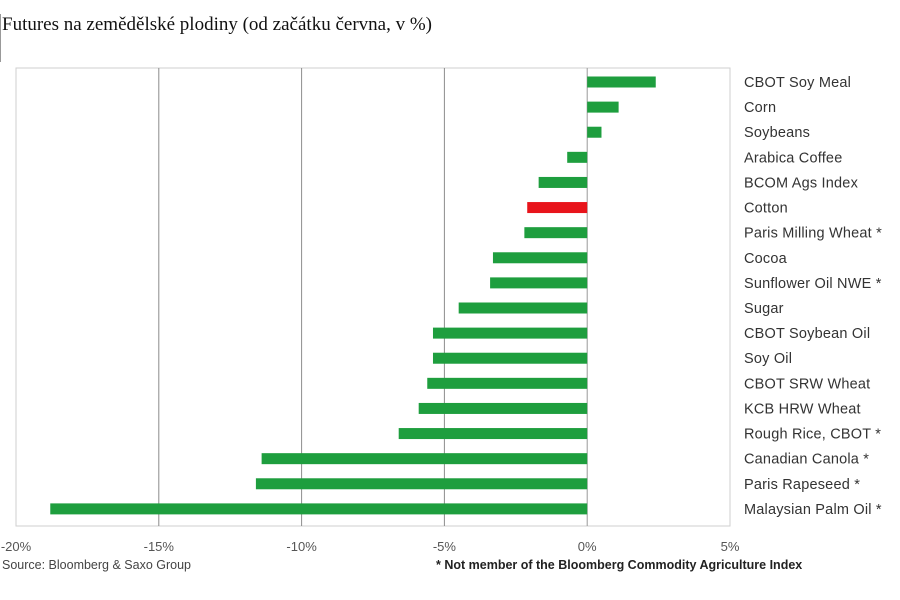  What do you see at coordinates (813, 284) in the screenshot?
I see `category-label: Sunflower Oil NWE *` at bounding box center [813, 284].